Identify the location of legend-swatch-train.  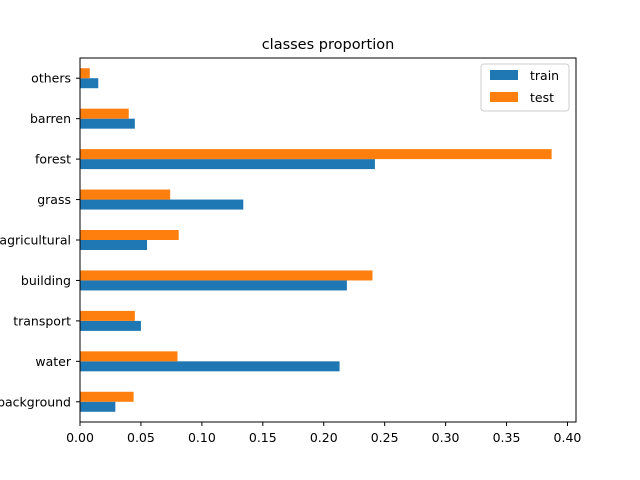
(504, 75).